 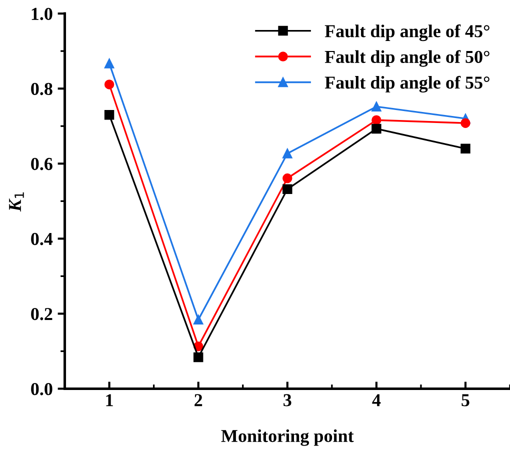 What do you see at coordinates (287, 437) in the screenshot?
I see `x-axis-title: Monitoring point` at bounding box center [287, 437].